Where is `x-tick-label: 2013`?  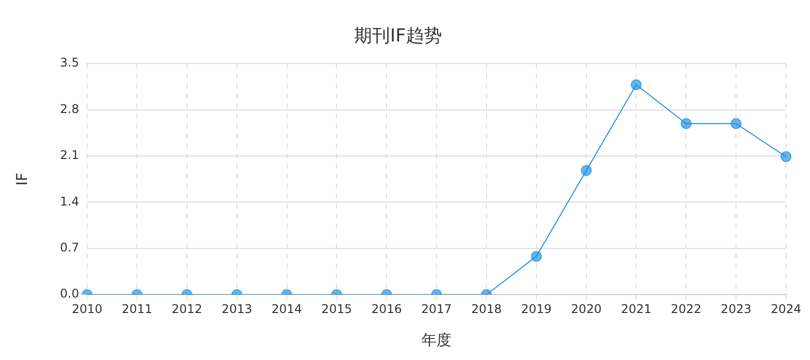
x-tick-label: 2013 is located at coordinates (237, 309).